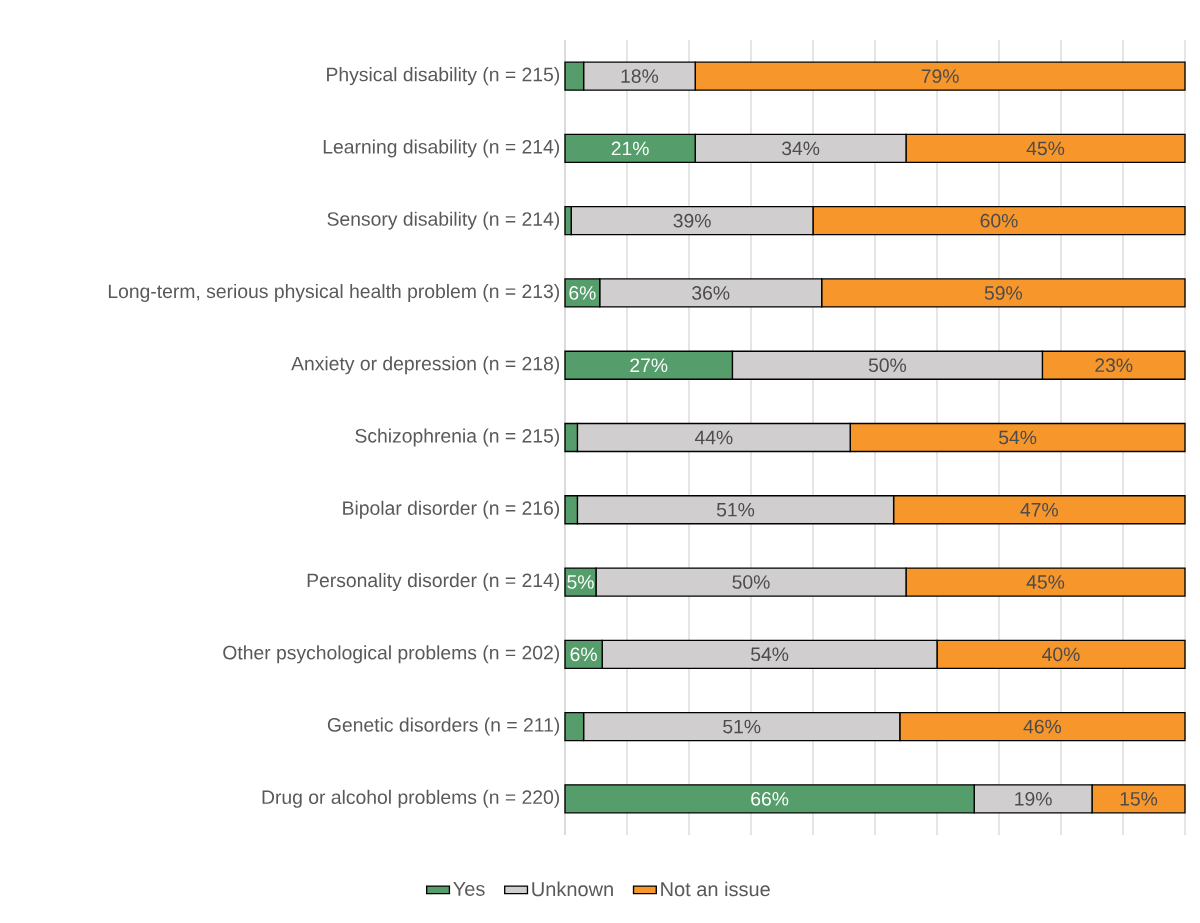 The width and height of the screenshot is (1200, 923). I want to click on y-tick-label: Schizophrenia (n = 215), so click(457, 437).